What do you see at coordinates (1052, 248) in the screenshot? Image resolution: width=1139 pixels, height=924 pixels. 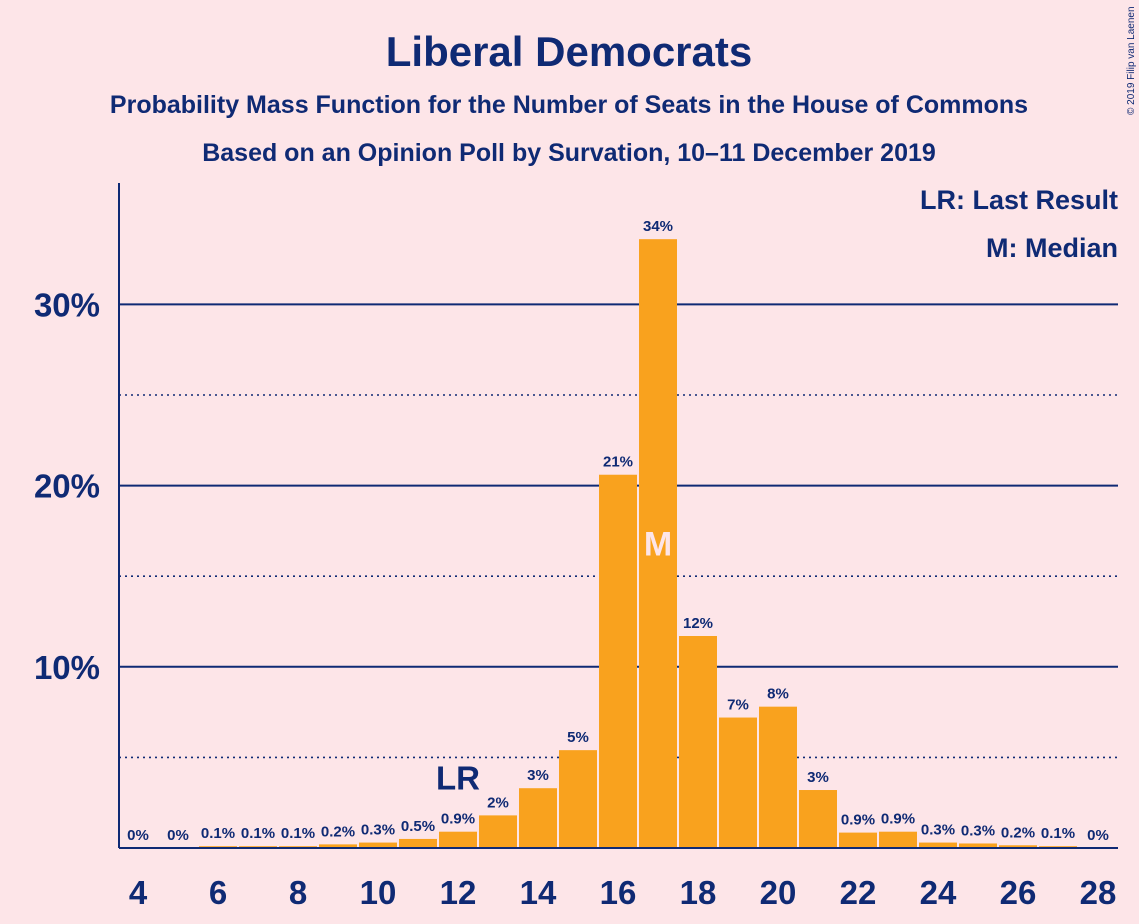 I see `legend-median: M: Median` at bounding box center [1052, 248].